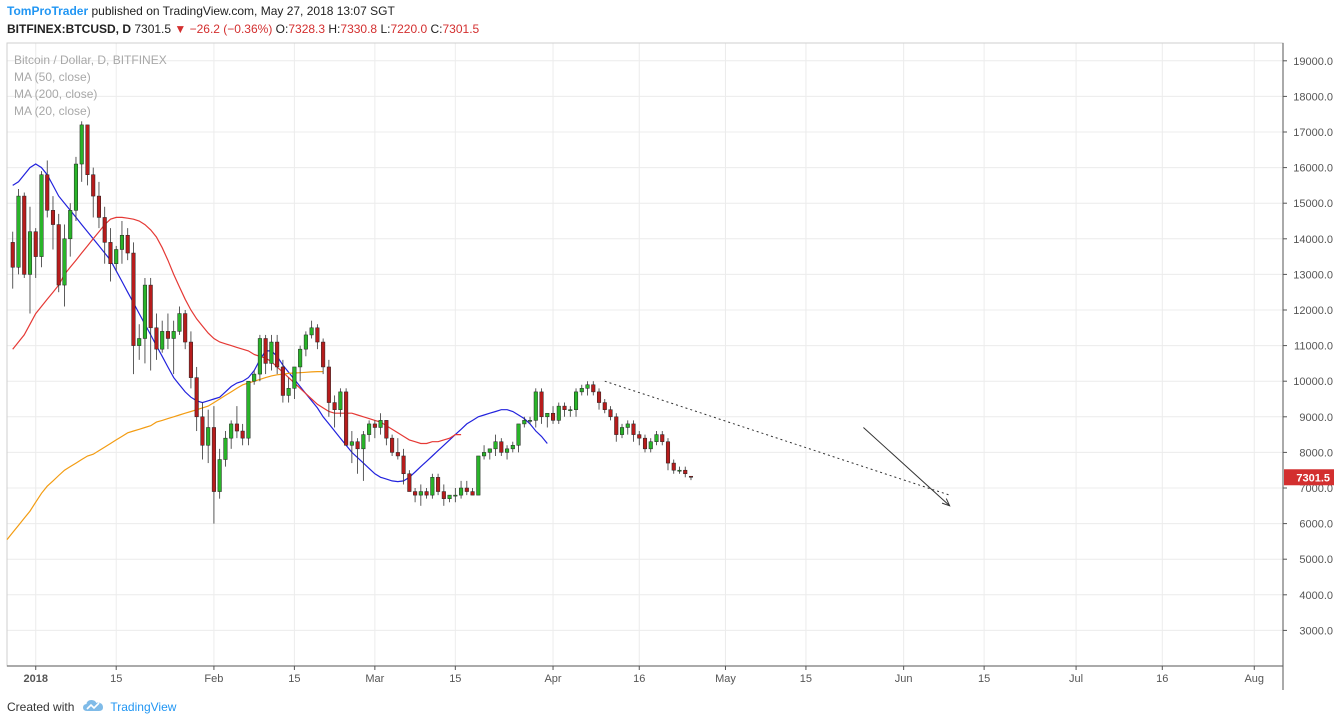 Image resolution: width=1344 pixels, height=723 pixels. What do you see at coordinates (1313, 62) in the screenshot?
I see `y-tick-label: 19000.0` at bounding box center [1313, 62].